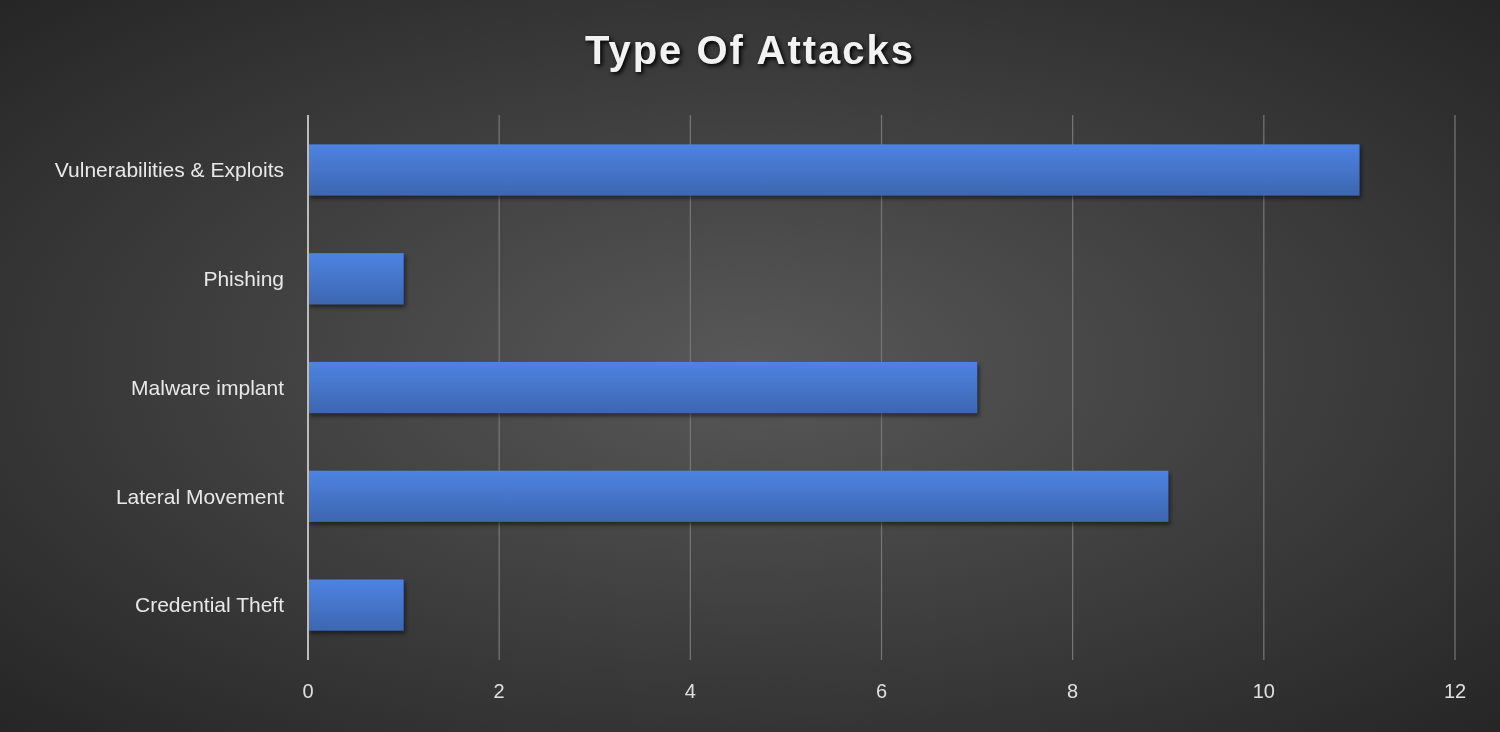 This screenshot has width=1500, height=732. I want to click on x-tick-label: 4, so click(690, 691).